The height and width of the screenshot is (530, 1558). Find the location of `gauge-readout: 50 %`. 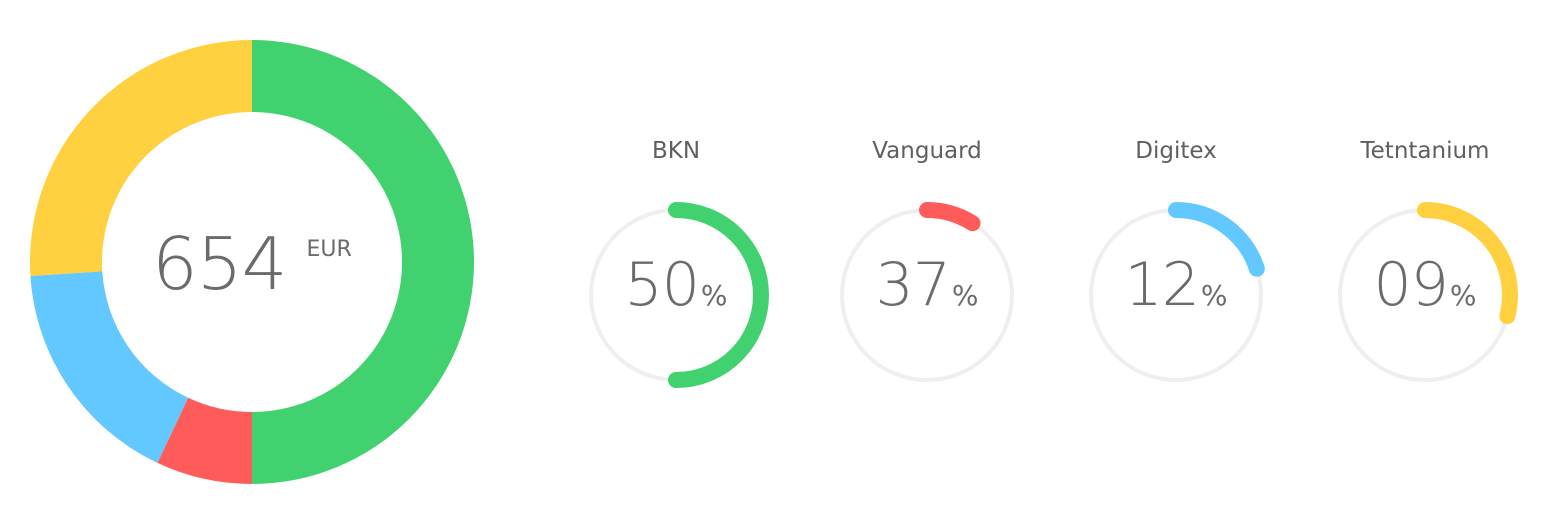

gauge-readout: 50 % is located at coordinates (676, 285).